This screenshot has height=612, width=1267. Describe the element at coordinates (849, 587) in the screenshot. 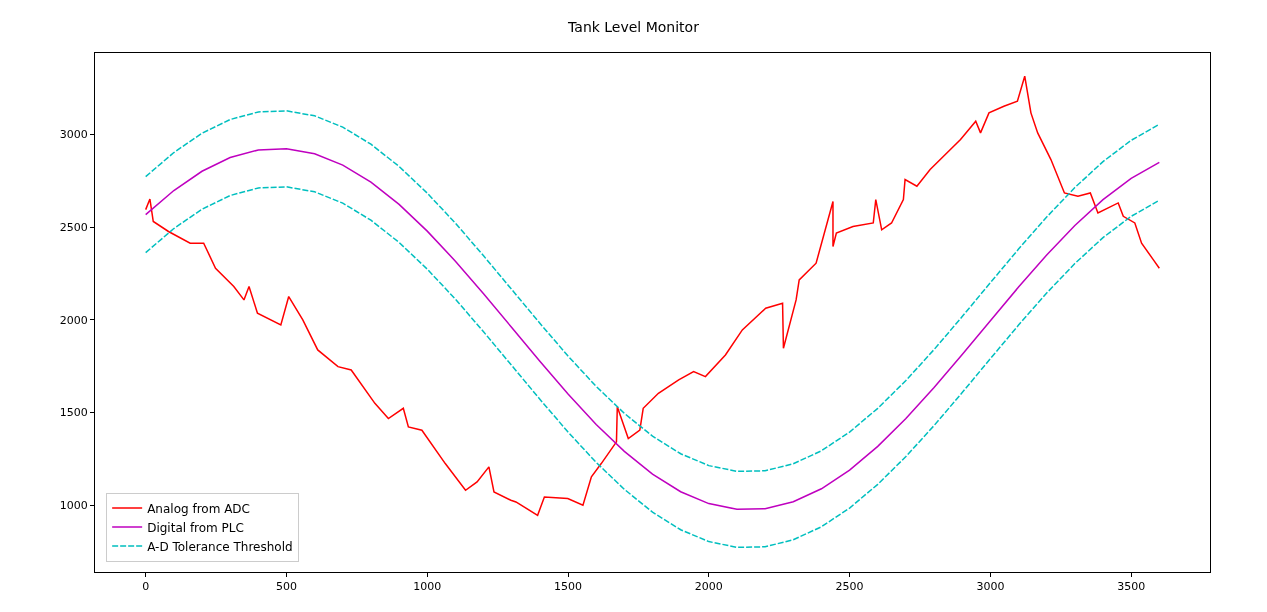

I see `x-tick-label: 2500` at that location.